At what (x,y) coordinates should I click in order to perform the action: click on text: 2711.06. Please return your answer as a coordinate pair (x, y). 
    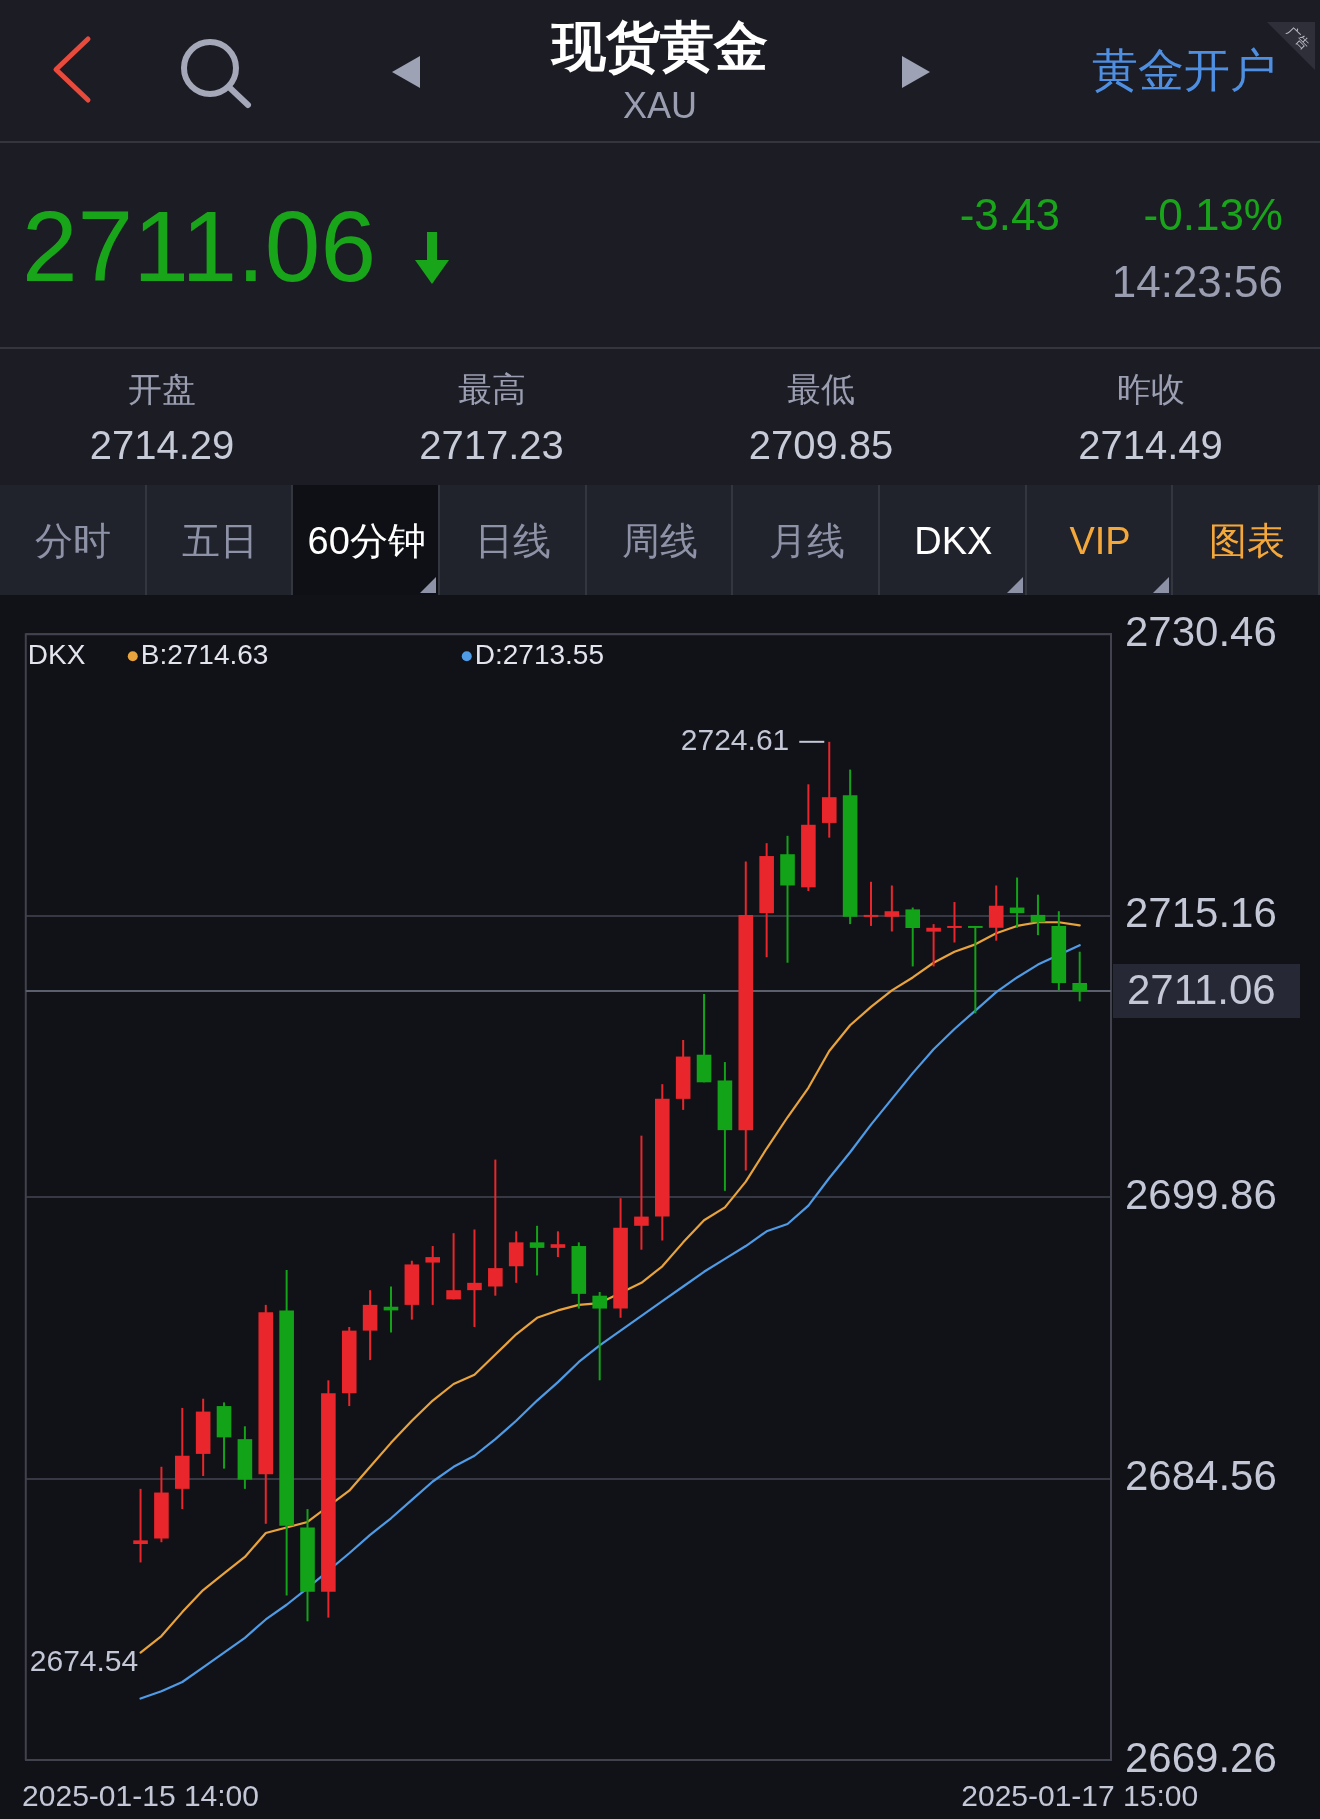
    Looking at the image, I should click on (199, 246).